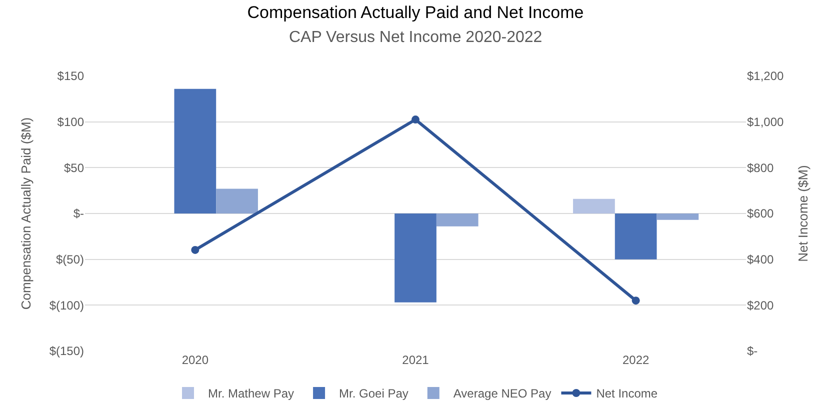 The height and width of the screenshot is (419, 831). Describe the element at coordinates (416, 360) in the screenshot. I see `x-tick-label: 2021` at that location.